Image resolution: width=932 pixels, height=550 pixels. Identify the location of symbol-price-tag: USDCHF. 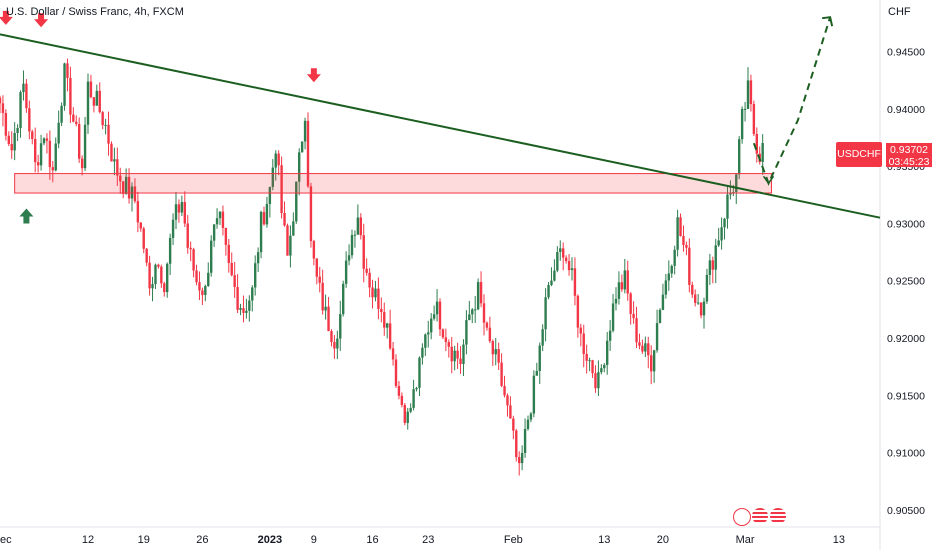
(859, 154).